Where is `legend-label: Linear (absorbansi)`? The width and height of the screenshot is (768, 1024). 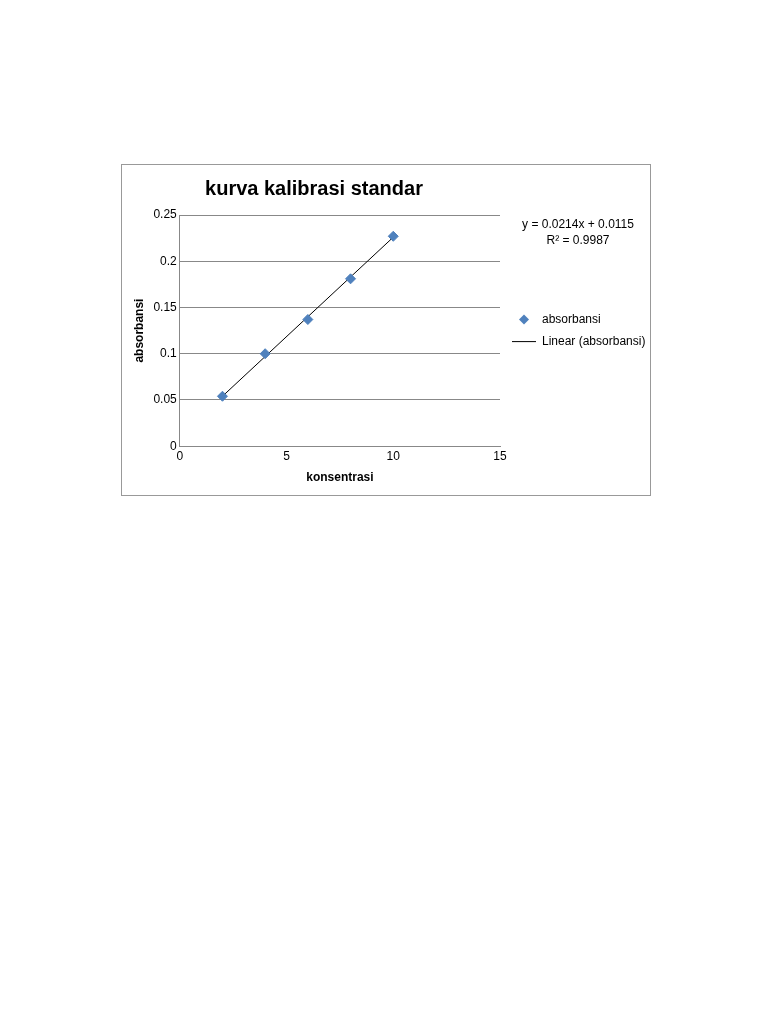 legend-label: Linear (absorbansi) is located at coordinates (594, 340).